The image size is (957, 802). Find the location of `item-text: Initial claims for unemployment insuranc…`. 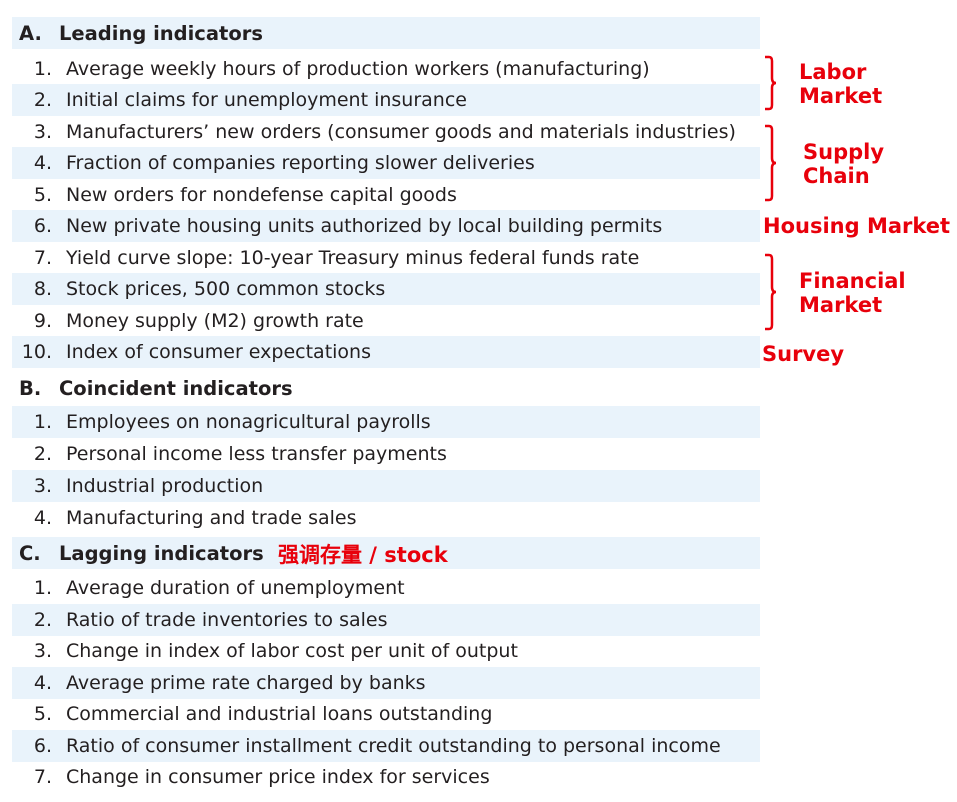

item-text: Initial claims for unemployment insuranc… is located at coordinates (266, 100).